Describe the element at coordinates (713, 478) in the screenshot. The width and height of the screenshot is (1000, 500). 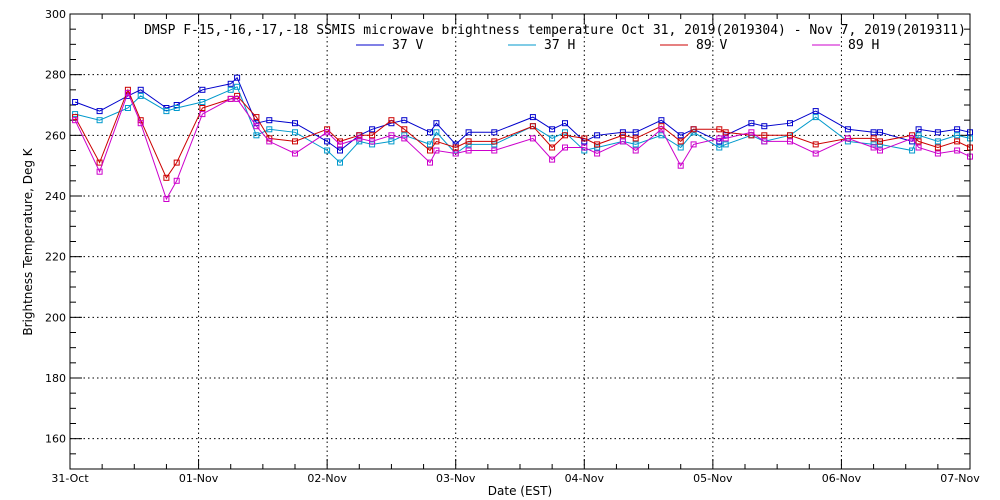
I see `x-tick-label: 05-Nov` at that location.